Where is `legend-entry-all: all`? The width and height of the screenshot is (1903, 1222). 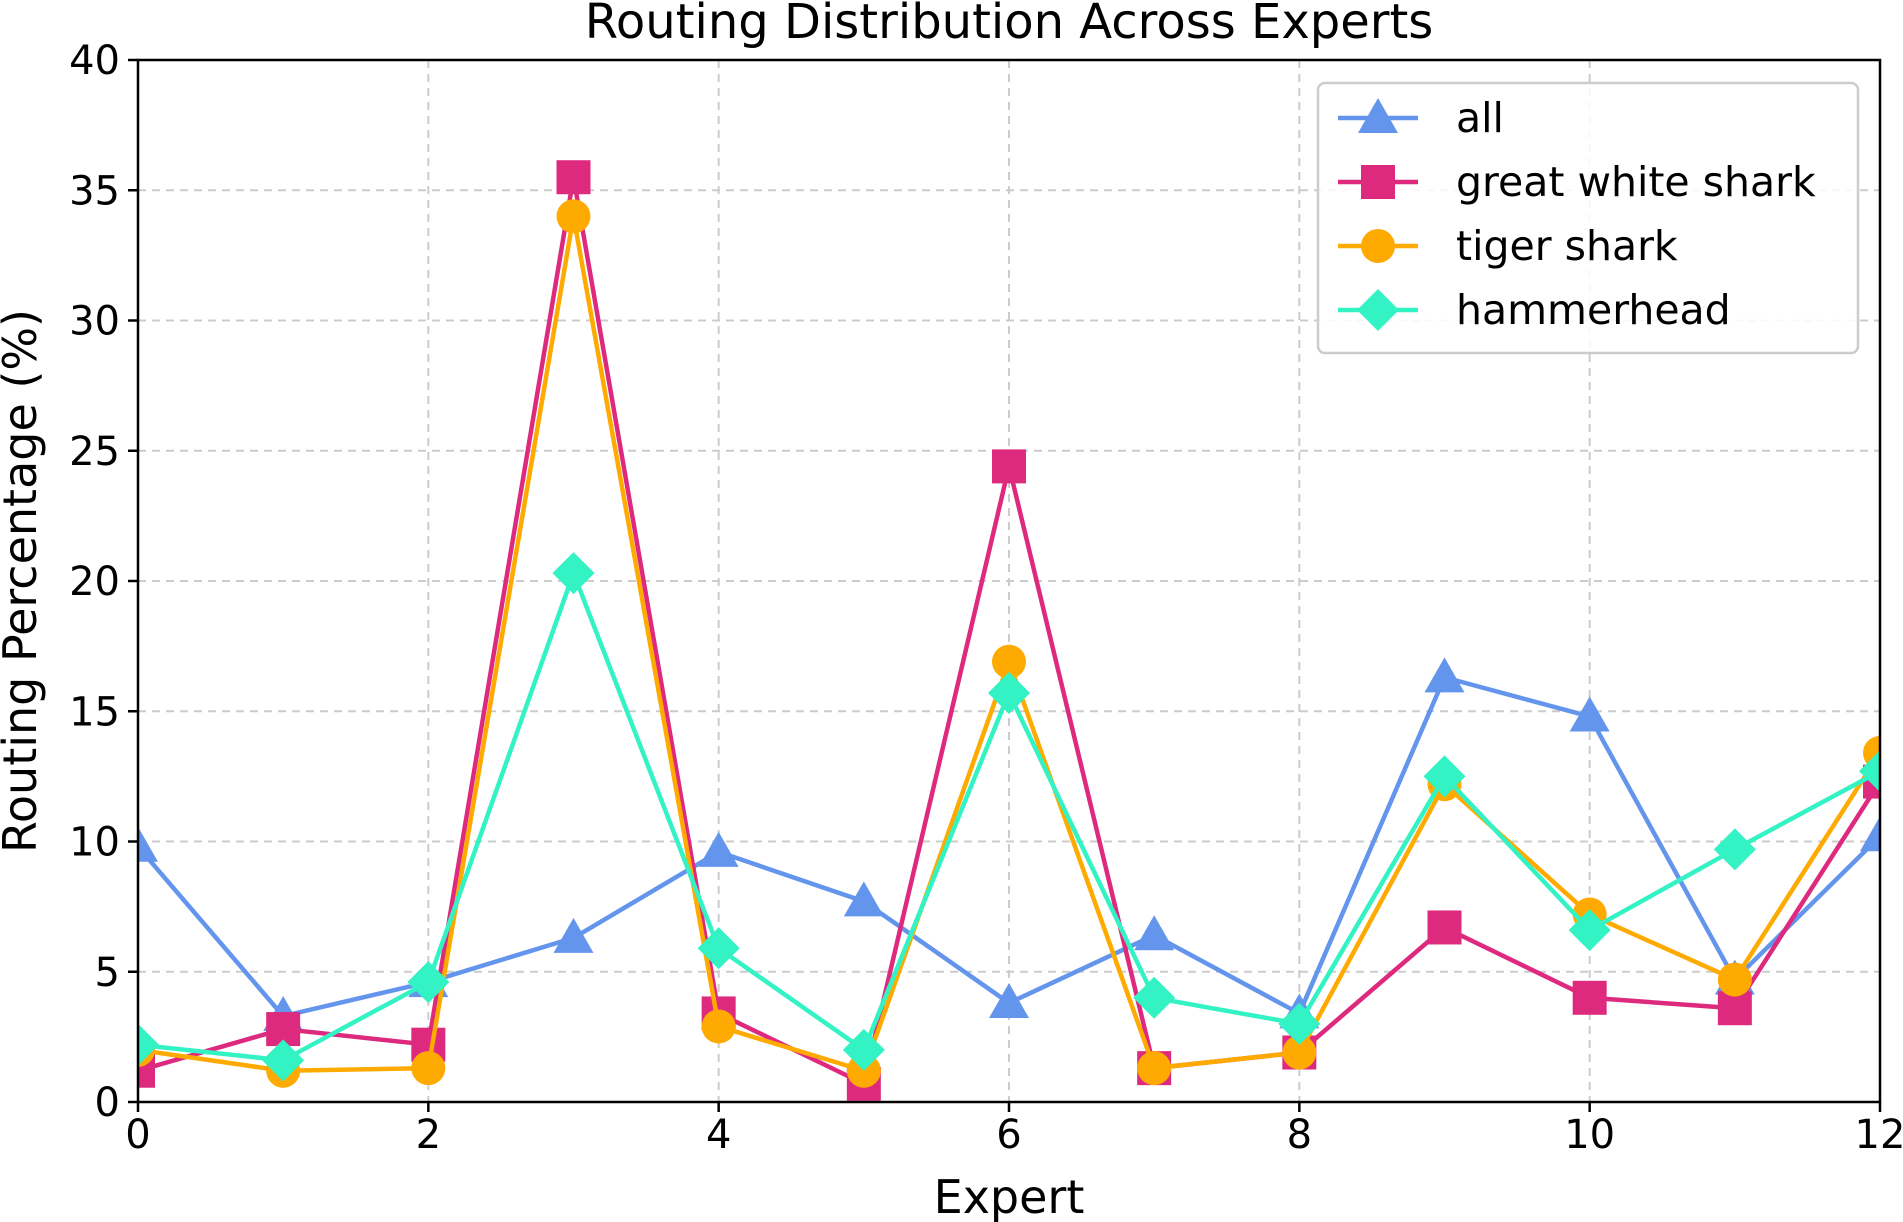 legend-entry-all: all is located at coordinates (1421, 118).